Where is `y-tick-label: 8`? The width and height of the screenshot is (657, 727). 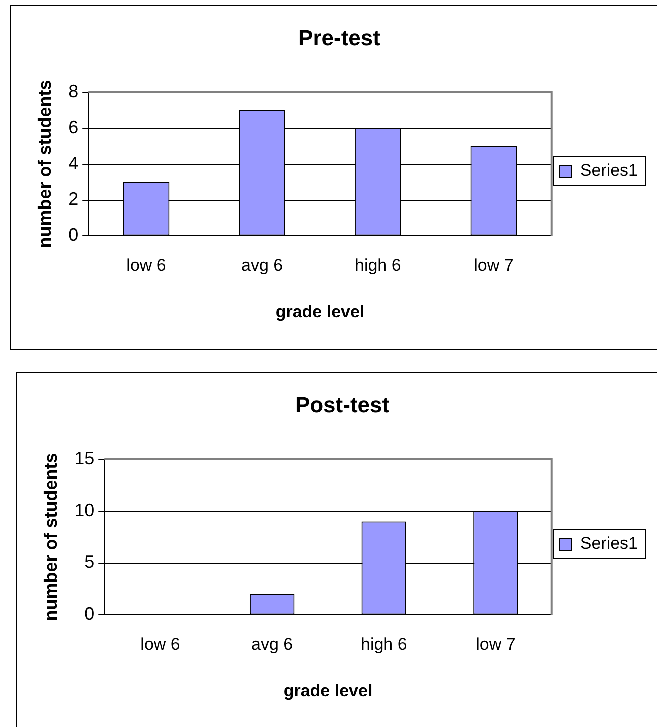
y-tick-label: 8 is located at coordinates (73, 91).